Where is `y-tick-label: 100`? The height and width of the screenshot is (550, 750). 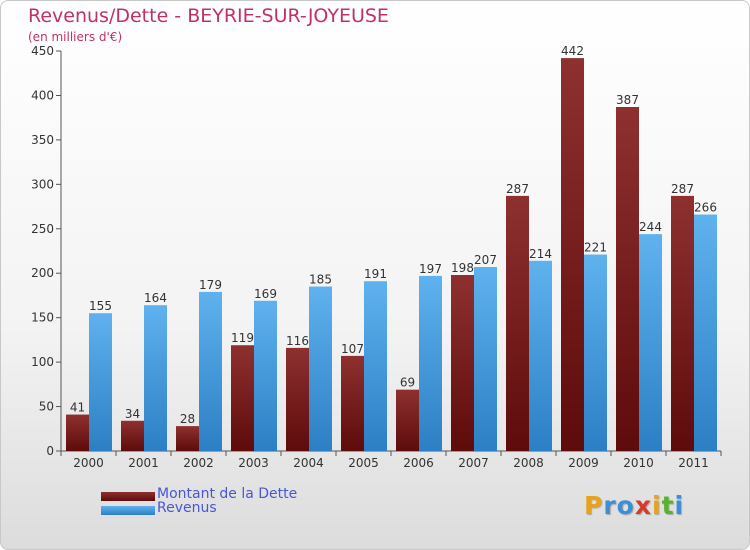
y-tick-label: 100 is located at coordinates (42, 362).